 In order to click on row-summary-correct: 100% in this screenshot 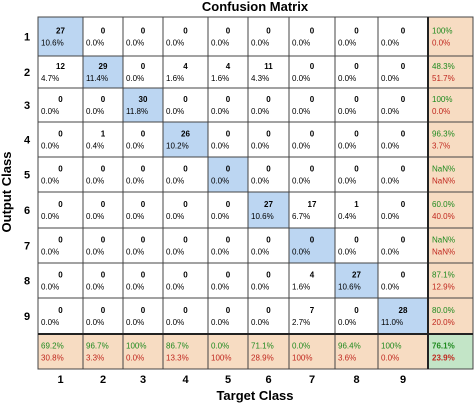, I will do `click(442, 99)`.